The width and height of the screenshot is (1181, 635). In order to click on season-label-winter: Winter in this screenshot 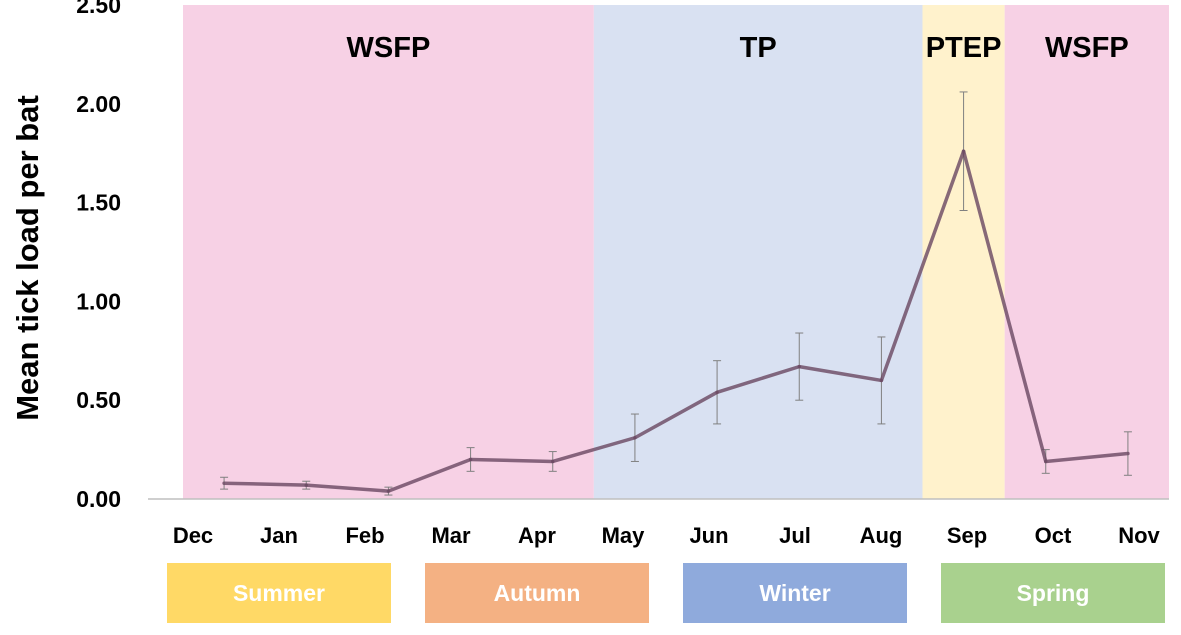, I will do `click(794, 593)`.